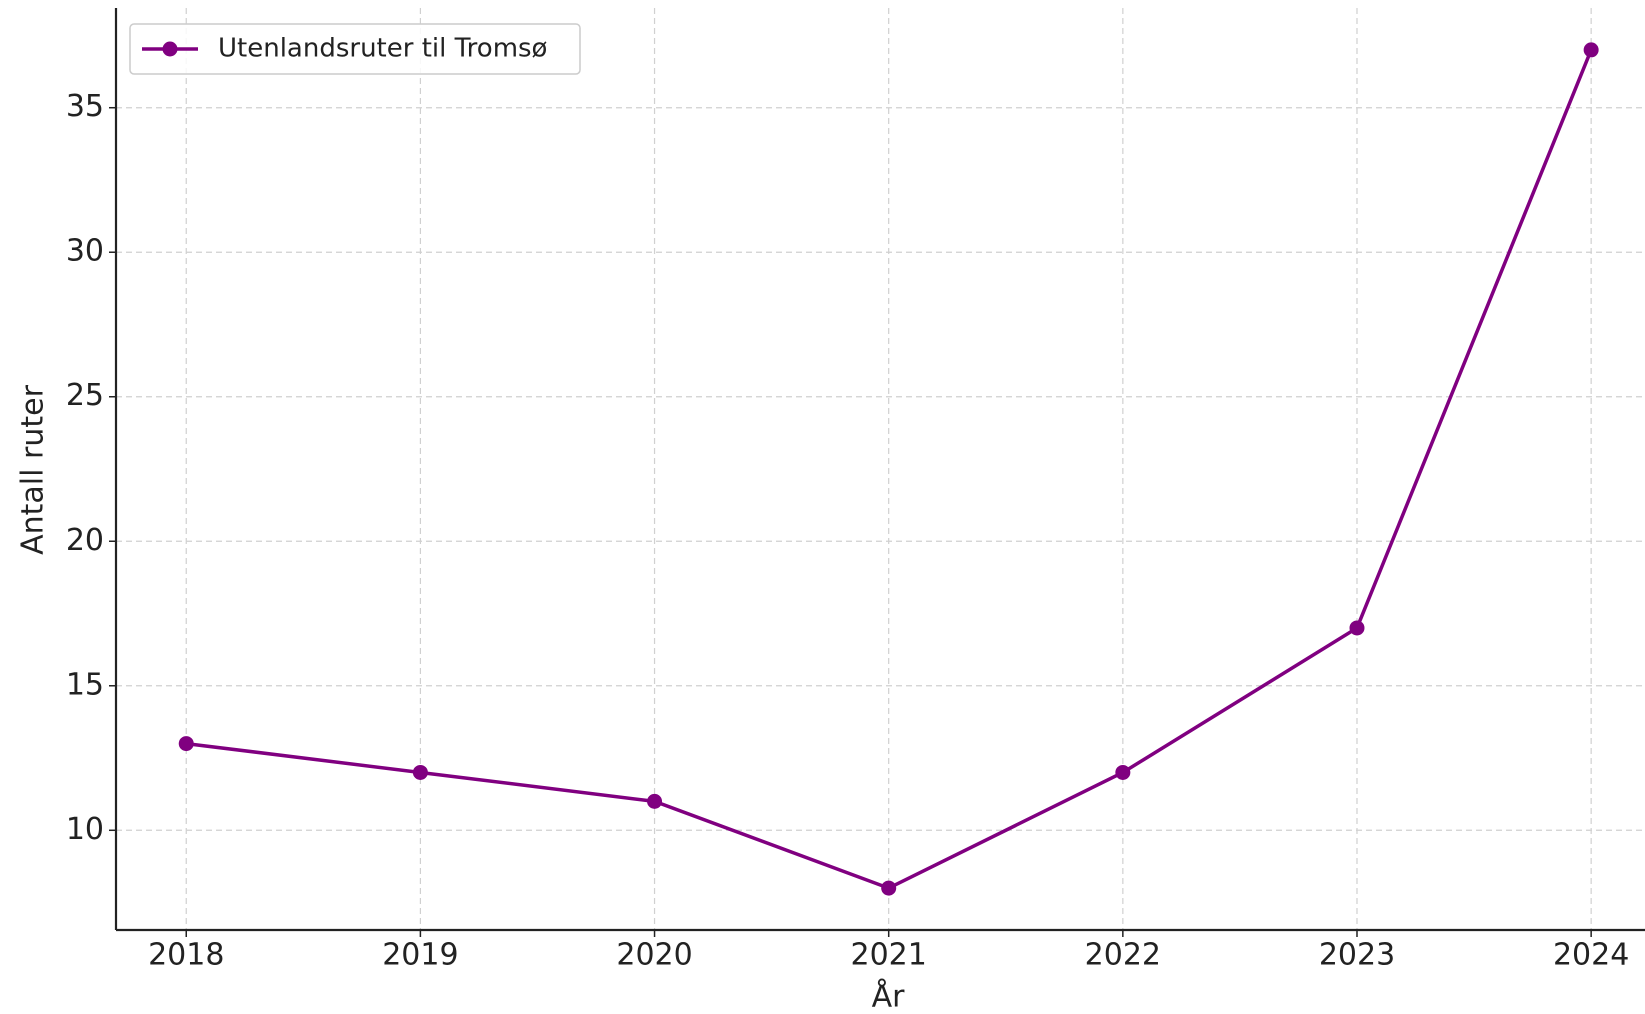 Image resolution: width=1645 pixels, height=1014 pixels. What do you see at coordinates (1591, 955) in the screenshot?
I see `x-tick-label: 2024` at bounding box center [1591, 955].